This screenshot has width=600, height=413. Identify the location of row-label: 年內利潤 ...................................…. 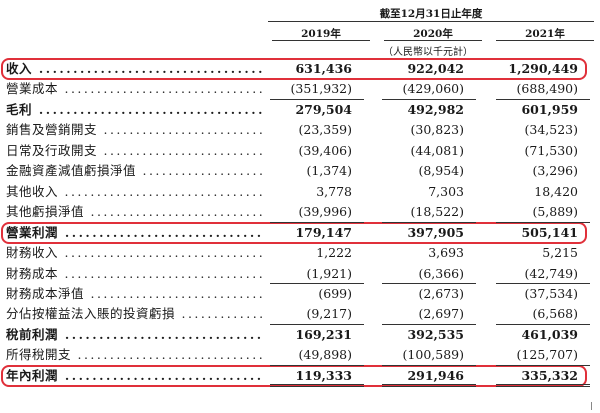
(134, 376).